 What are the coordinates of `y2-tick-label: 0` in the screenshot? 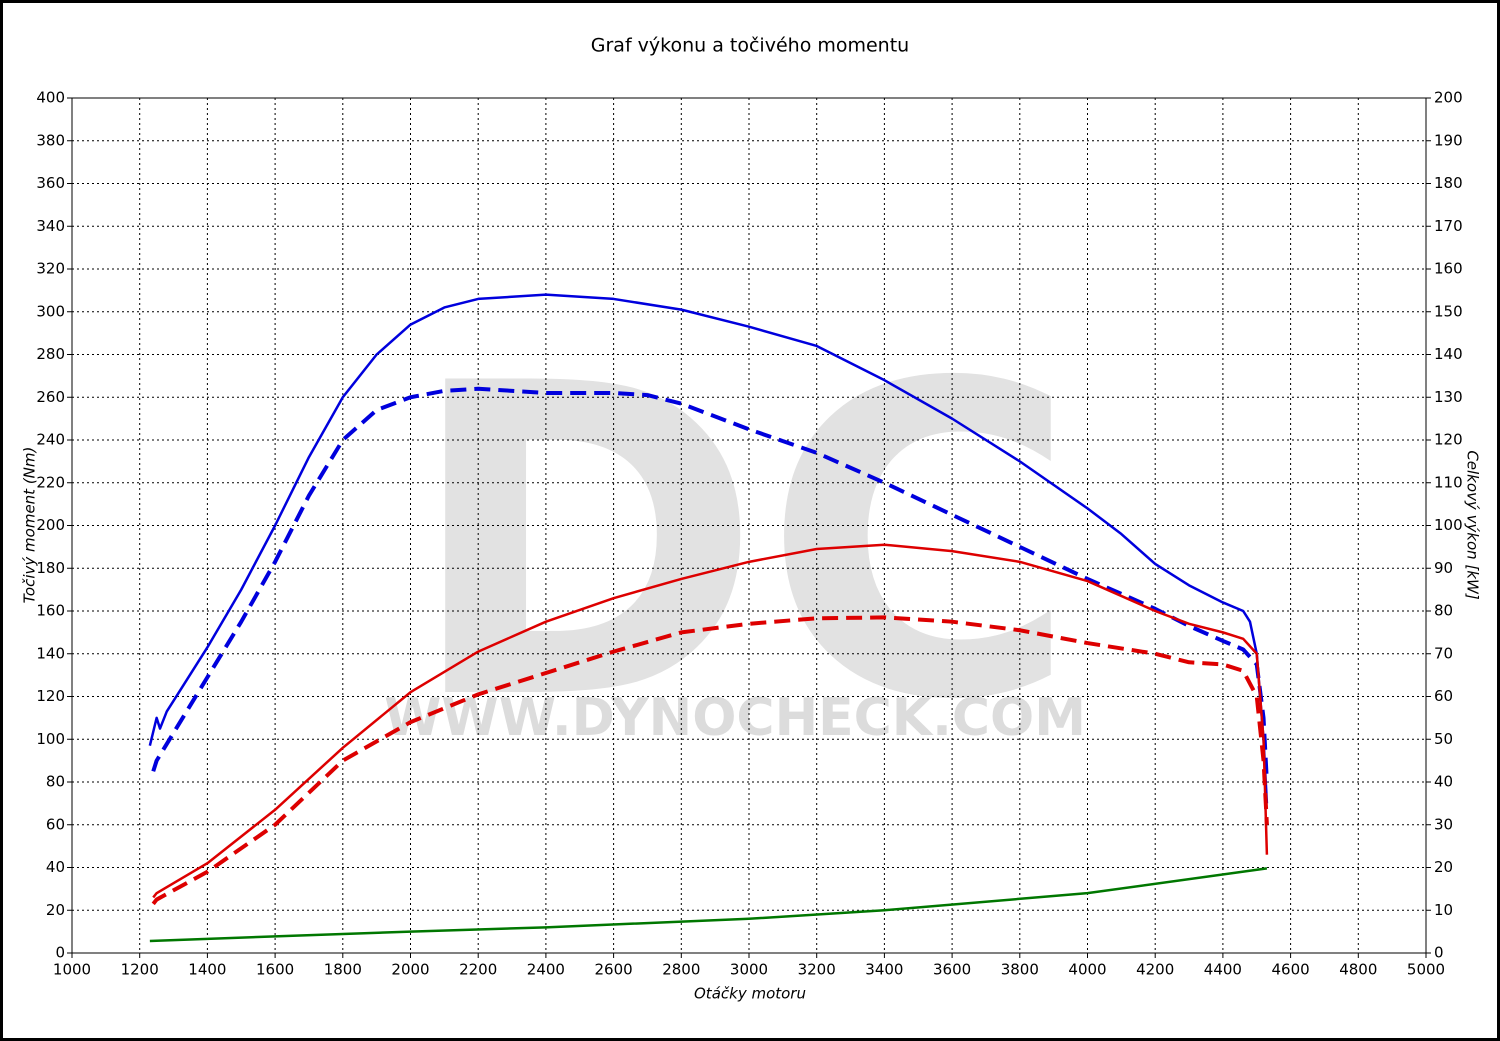 It's located at (1439, 953).